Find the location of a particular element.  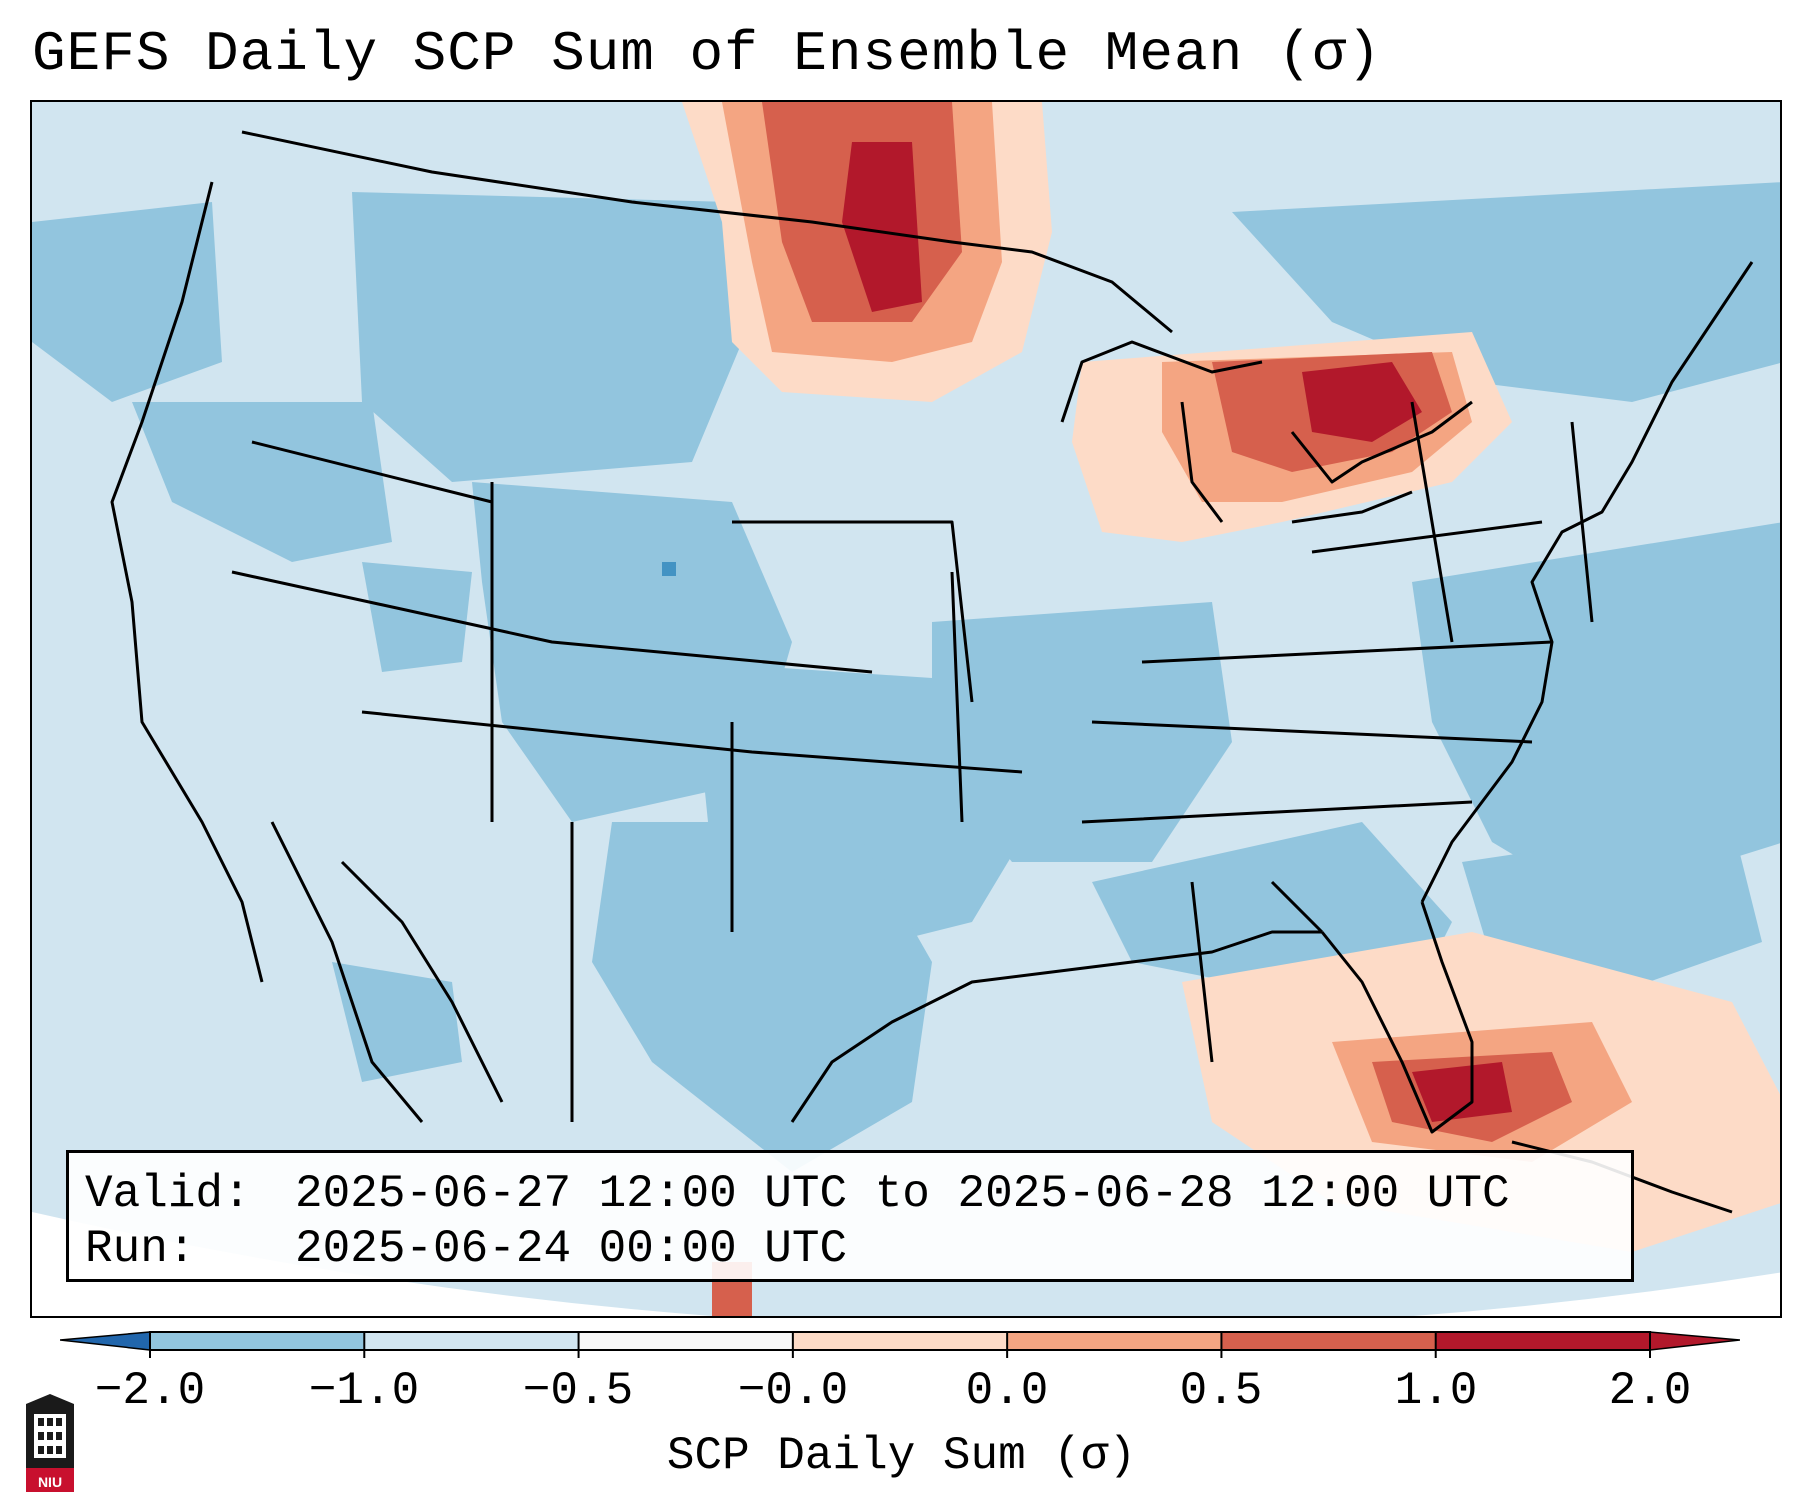

colorbar-tick-label: −1.0 is located at coordinates (364, 1391).